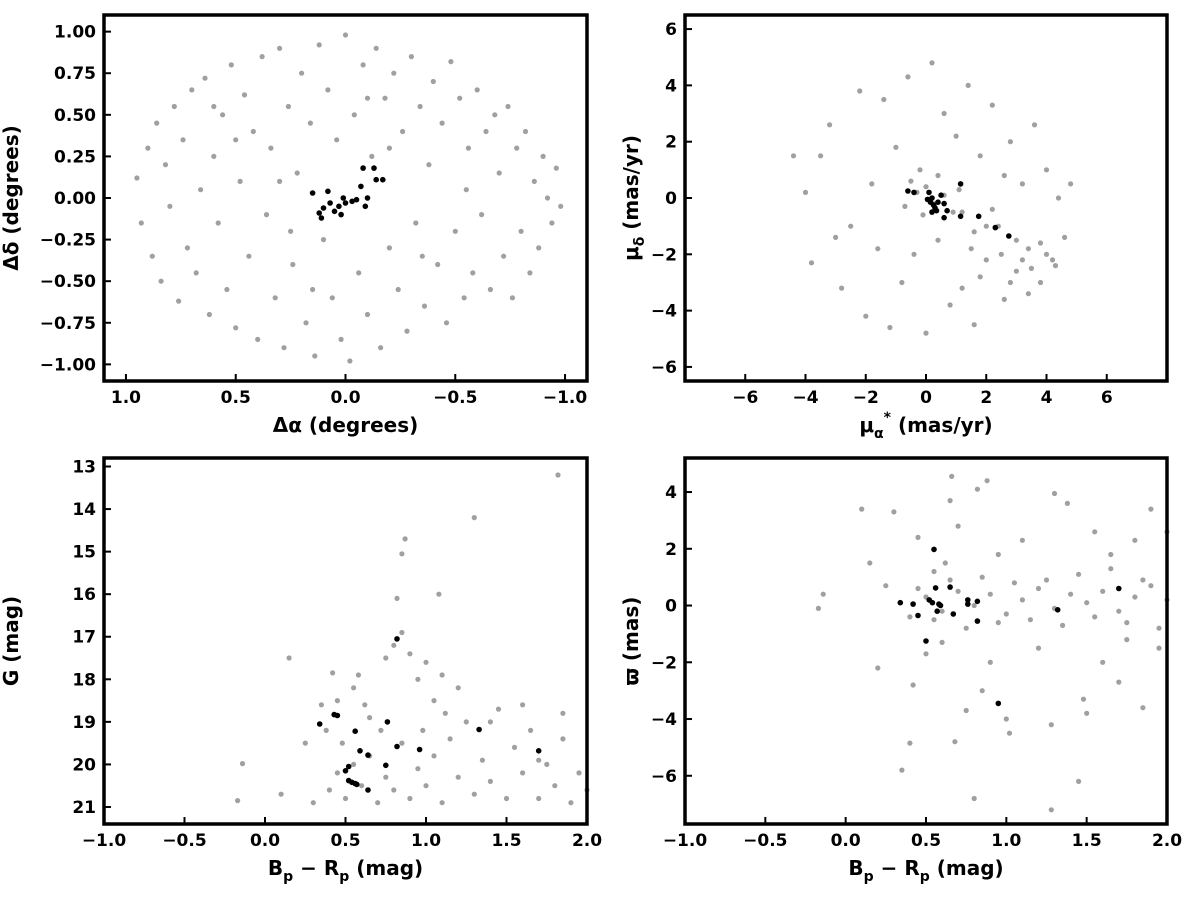 The height and width of the screenshot is (900, 1200). What do you see at coordinates (631, 641) in the screenshot?
I see `y-axis-label: ϖ (mas)` at bounding box center [631, 641].